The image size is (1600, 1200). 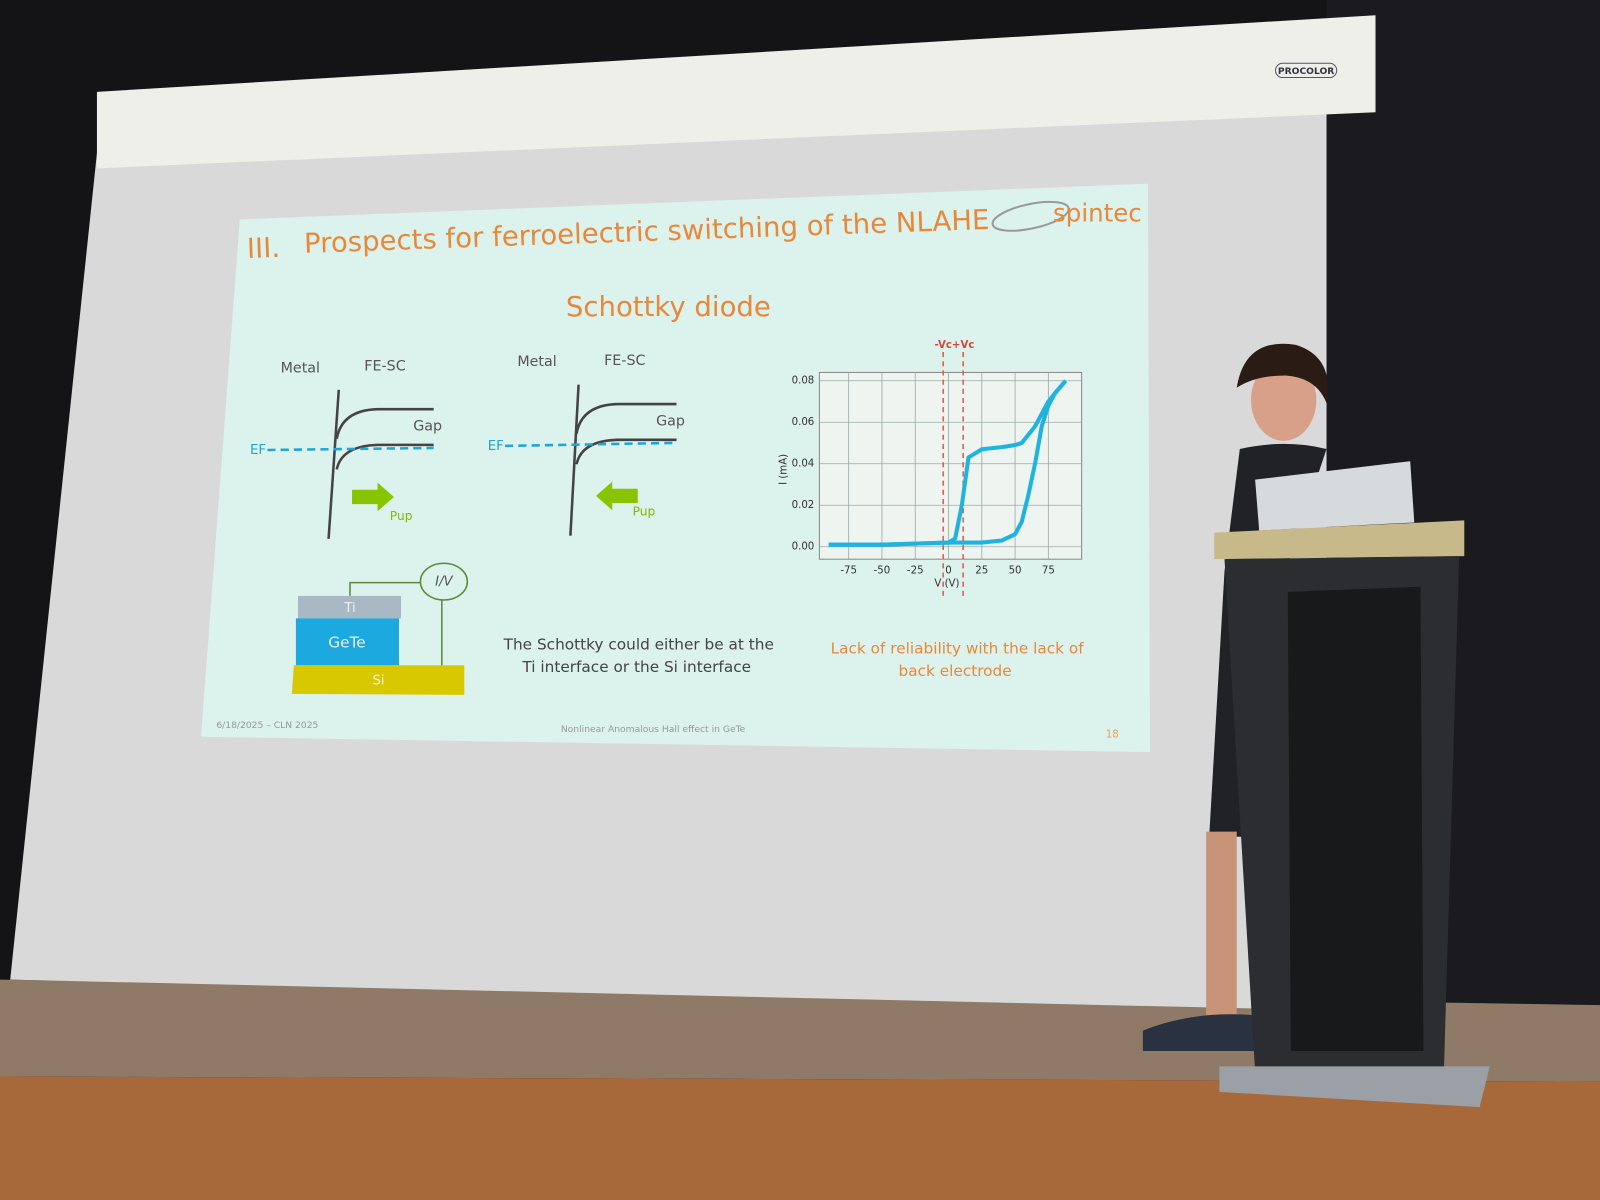 What do you see at coordinates (263, 248) in the screenshot?
I see `section-number: III.` at bounding box center [263, 248].